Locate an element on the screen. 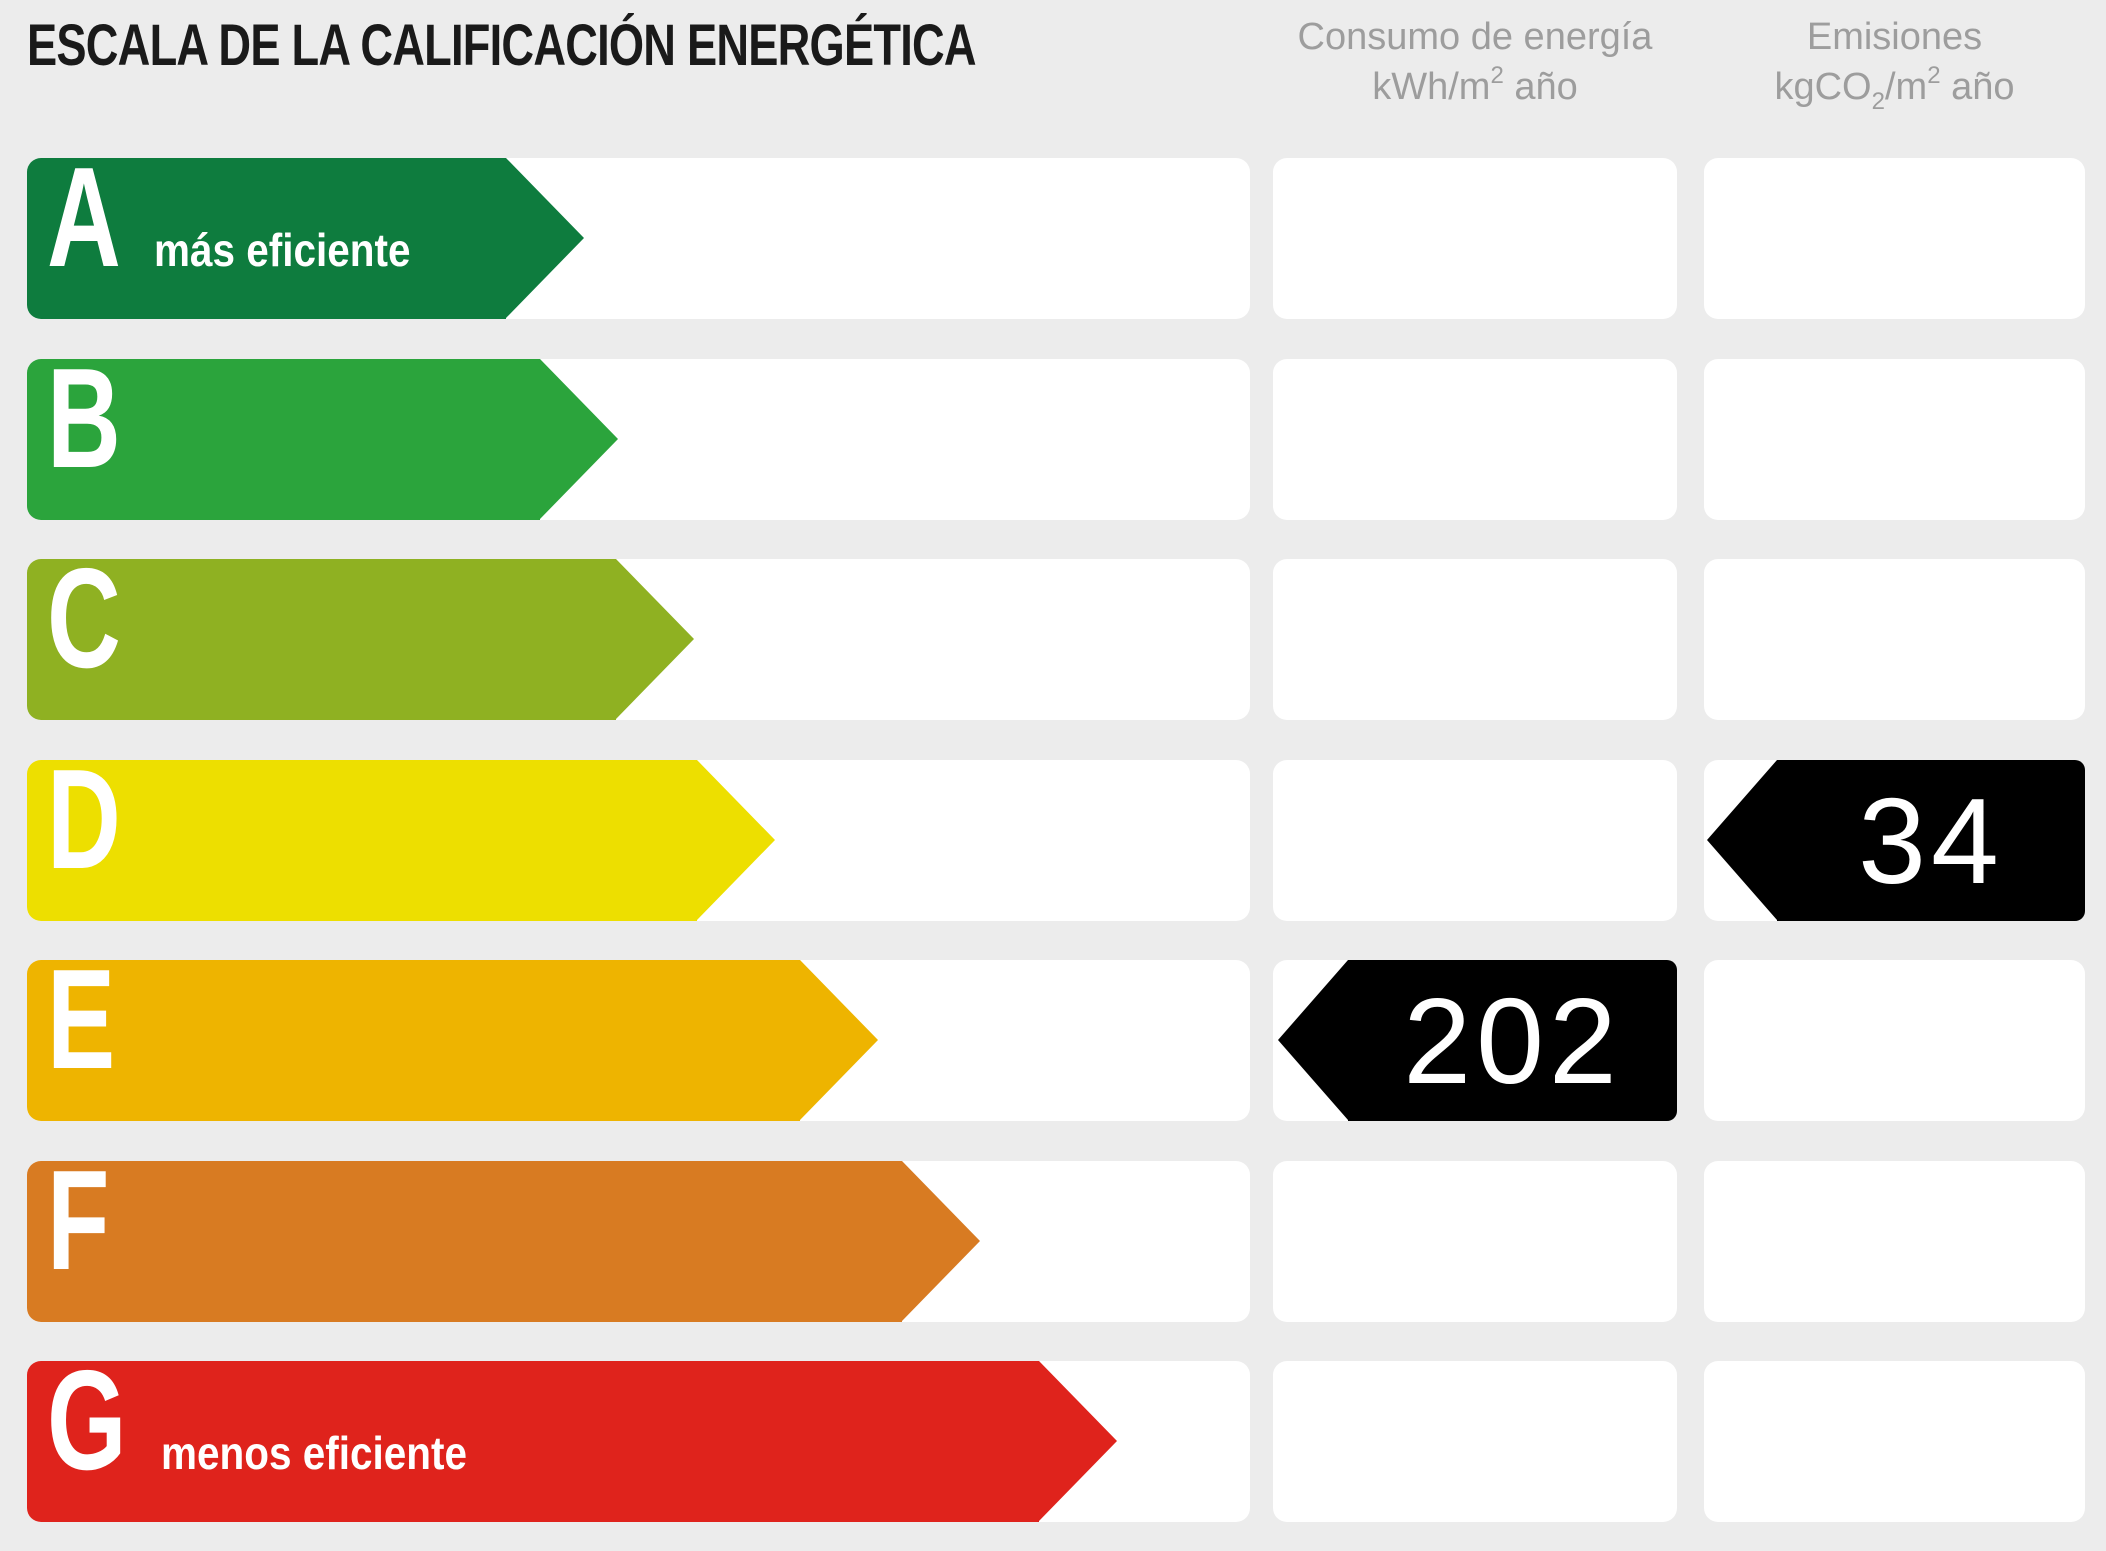 The width and height of the screenshot is (2106, 1551). column-header-emisiones-line1: Emisiones is located at coordinates (1894, 37).